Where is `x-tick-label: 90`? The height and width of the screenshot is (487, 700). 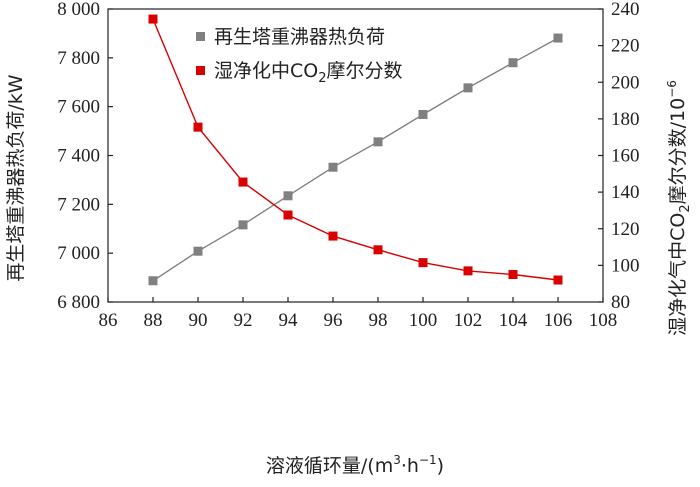
x-tick-label: 90 is located at coordinates (198, 320).